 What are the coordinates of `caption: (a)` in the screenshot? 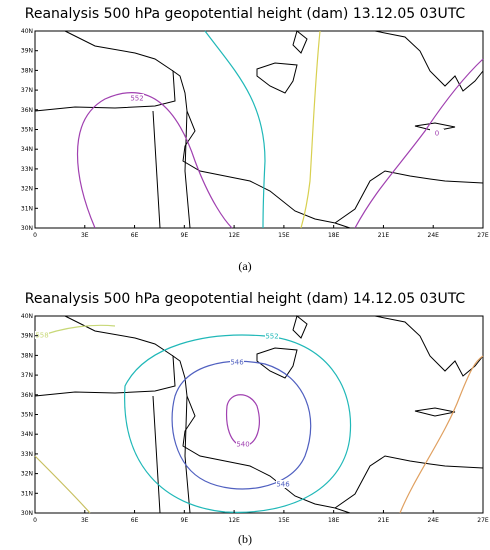 It's located at (244, 266).